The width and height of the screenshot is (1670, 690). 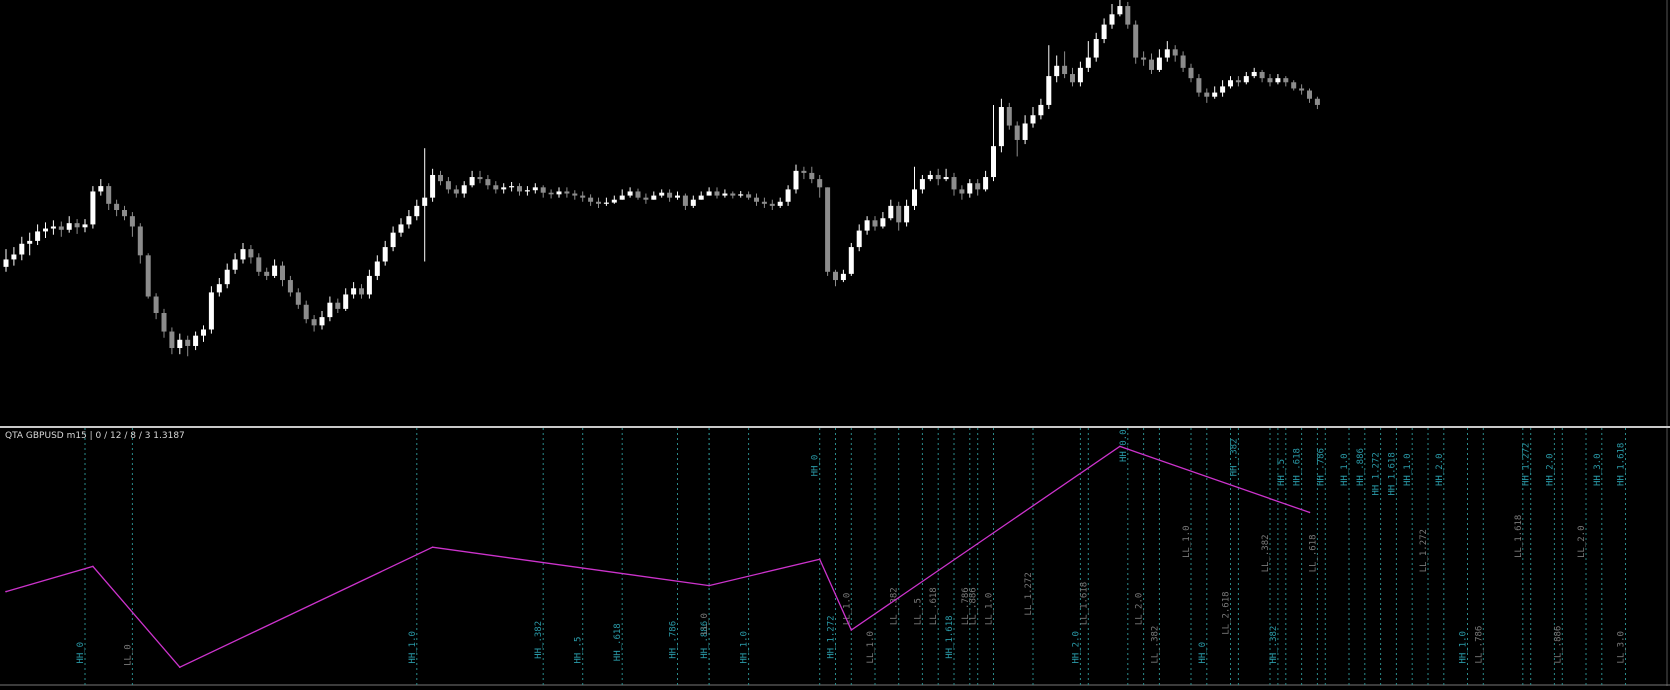 I want to click on fib-level-label: LL_.886, so click(x=974, y=606).